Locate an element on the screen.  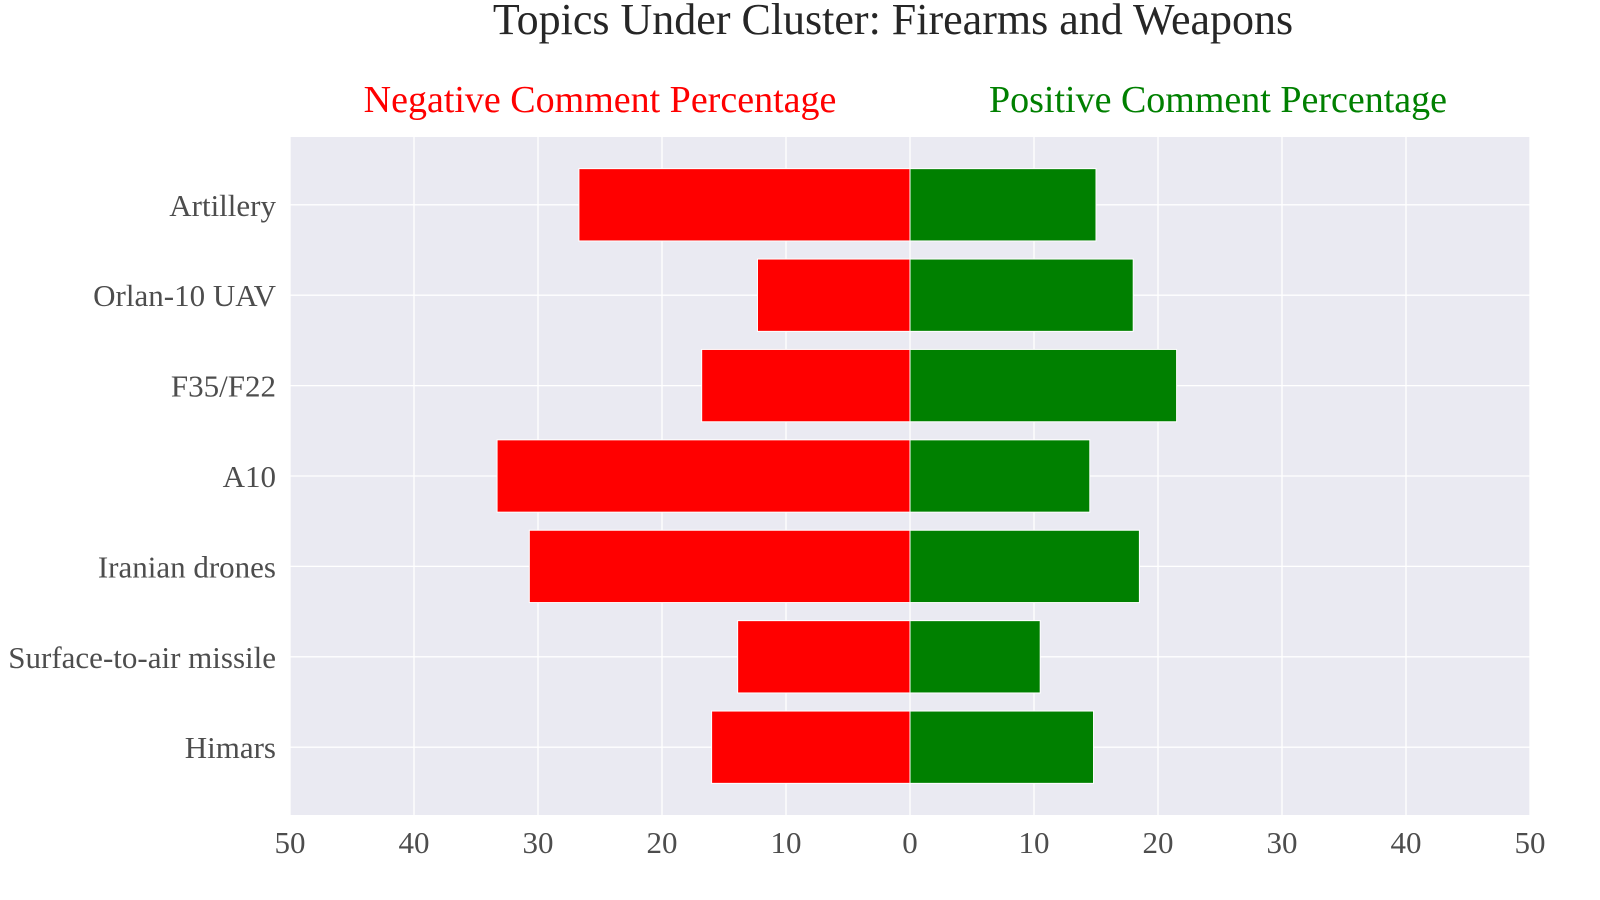
category-label: Himars is located at coordinates (230, 747).